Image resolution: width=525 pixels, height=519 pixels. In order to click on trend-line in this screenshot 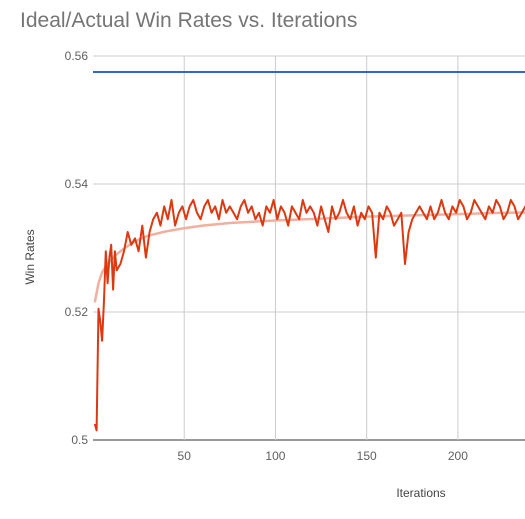, I will do `click(309, 257)`.